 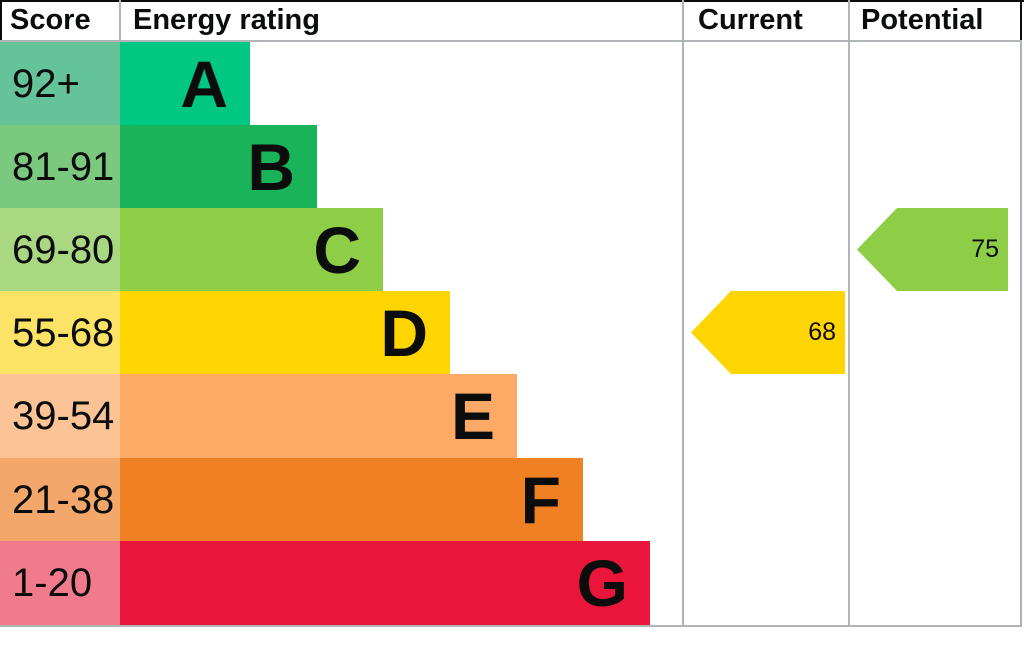 What do you see at coordinates (750, 19) in the screenshot?
I see `header-current: Current` at bounding box center [750, 19].